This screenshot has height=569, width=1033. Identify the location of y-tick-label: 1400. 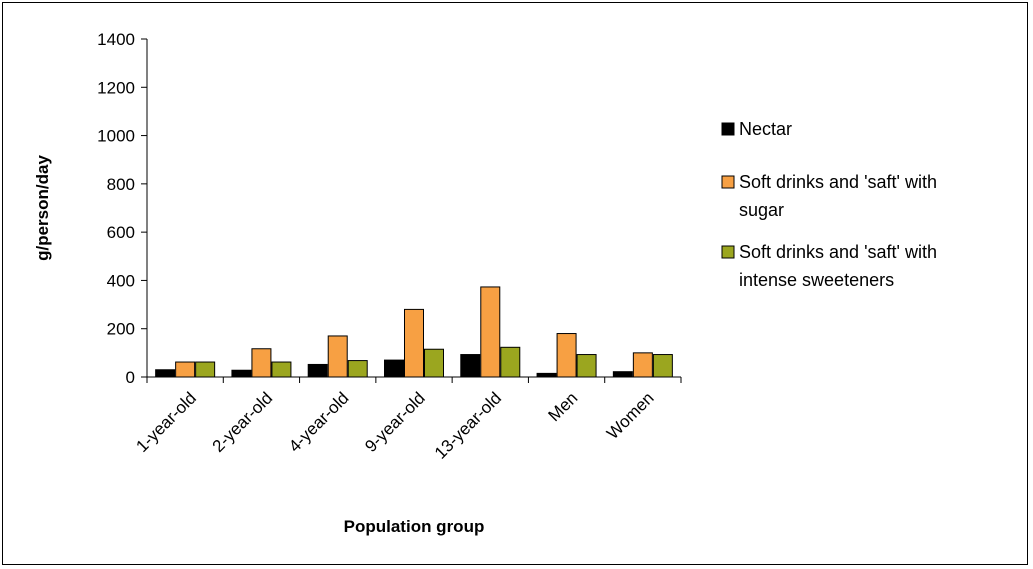
(116, 39).